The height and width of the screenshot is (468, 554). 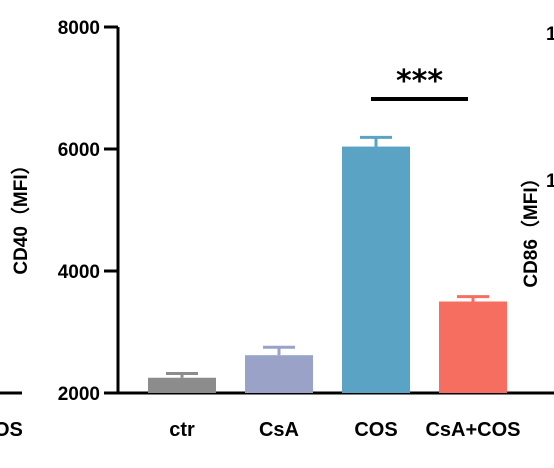 What do you see at coordinates (11, 430) in the screenshot?
I see `neighbor-left-label-fragment: OS` at bounding box center [11, 430].